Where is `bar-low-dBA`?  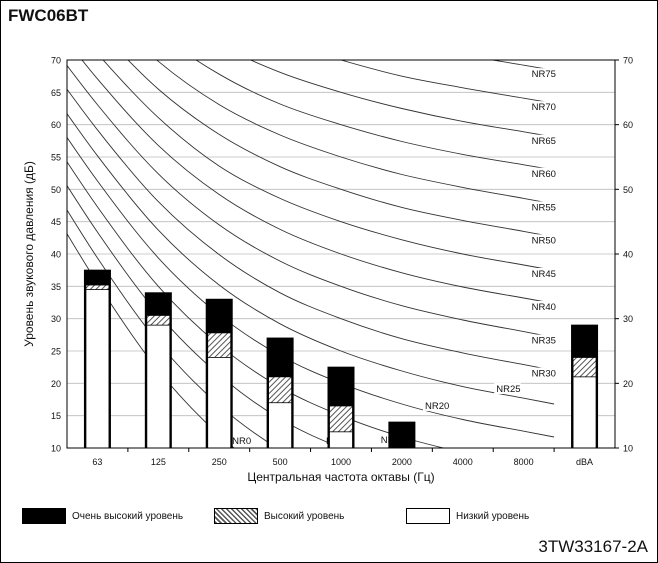
bar-low-dBA is located at coordinates (584, 412).